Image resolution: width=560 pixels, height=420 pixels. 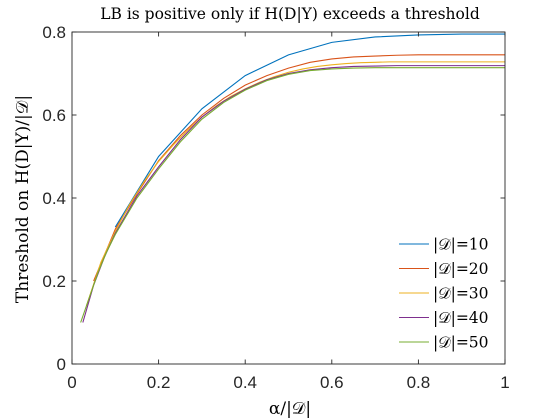 What do you see at coordinates (332, 382) in the screenshot?
I see `x-tick-label: 0.6` at bounding box center [332, 382].